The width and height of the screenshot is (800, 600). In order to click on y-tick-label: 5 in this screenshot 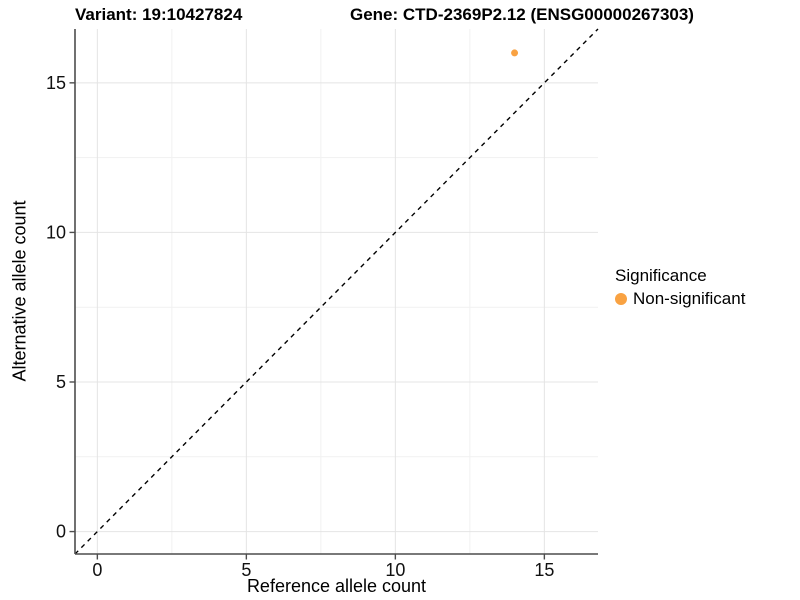, I will do `click(61, 382)`.